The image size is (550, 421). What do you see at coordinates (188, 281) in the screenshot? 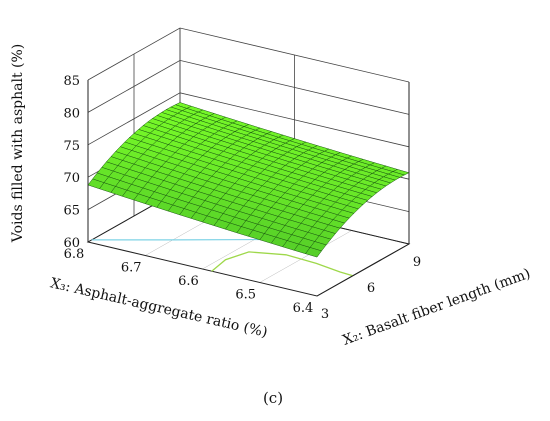
I see `y-tick-label: 6.6` at bounding box center [188, 281].